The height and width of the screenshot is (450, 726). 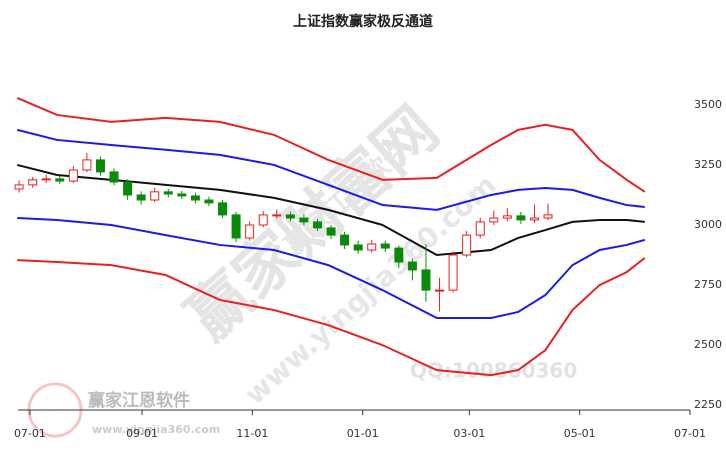 What do you see at coordinates (708, 224) in the screenshot?
I see `y-tick-label: 3000` at bounding box center [708, 224].